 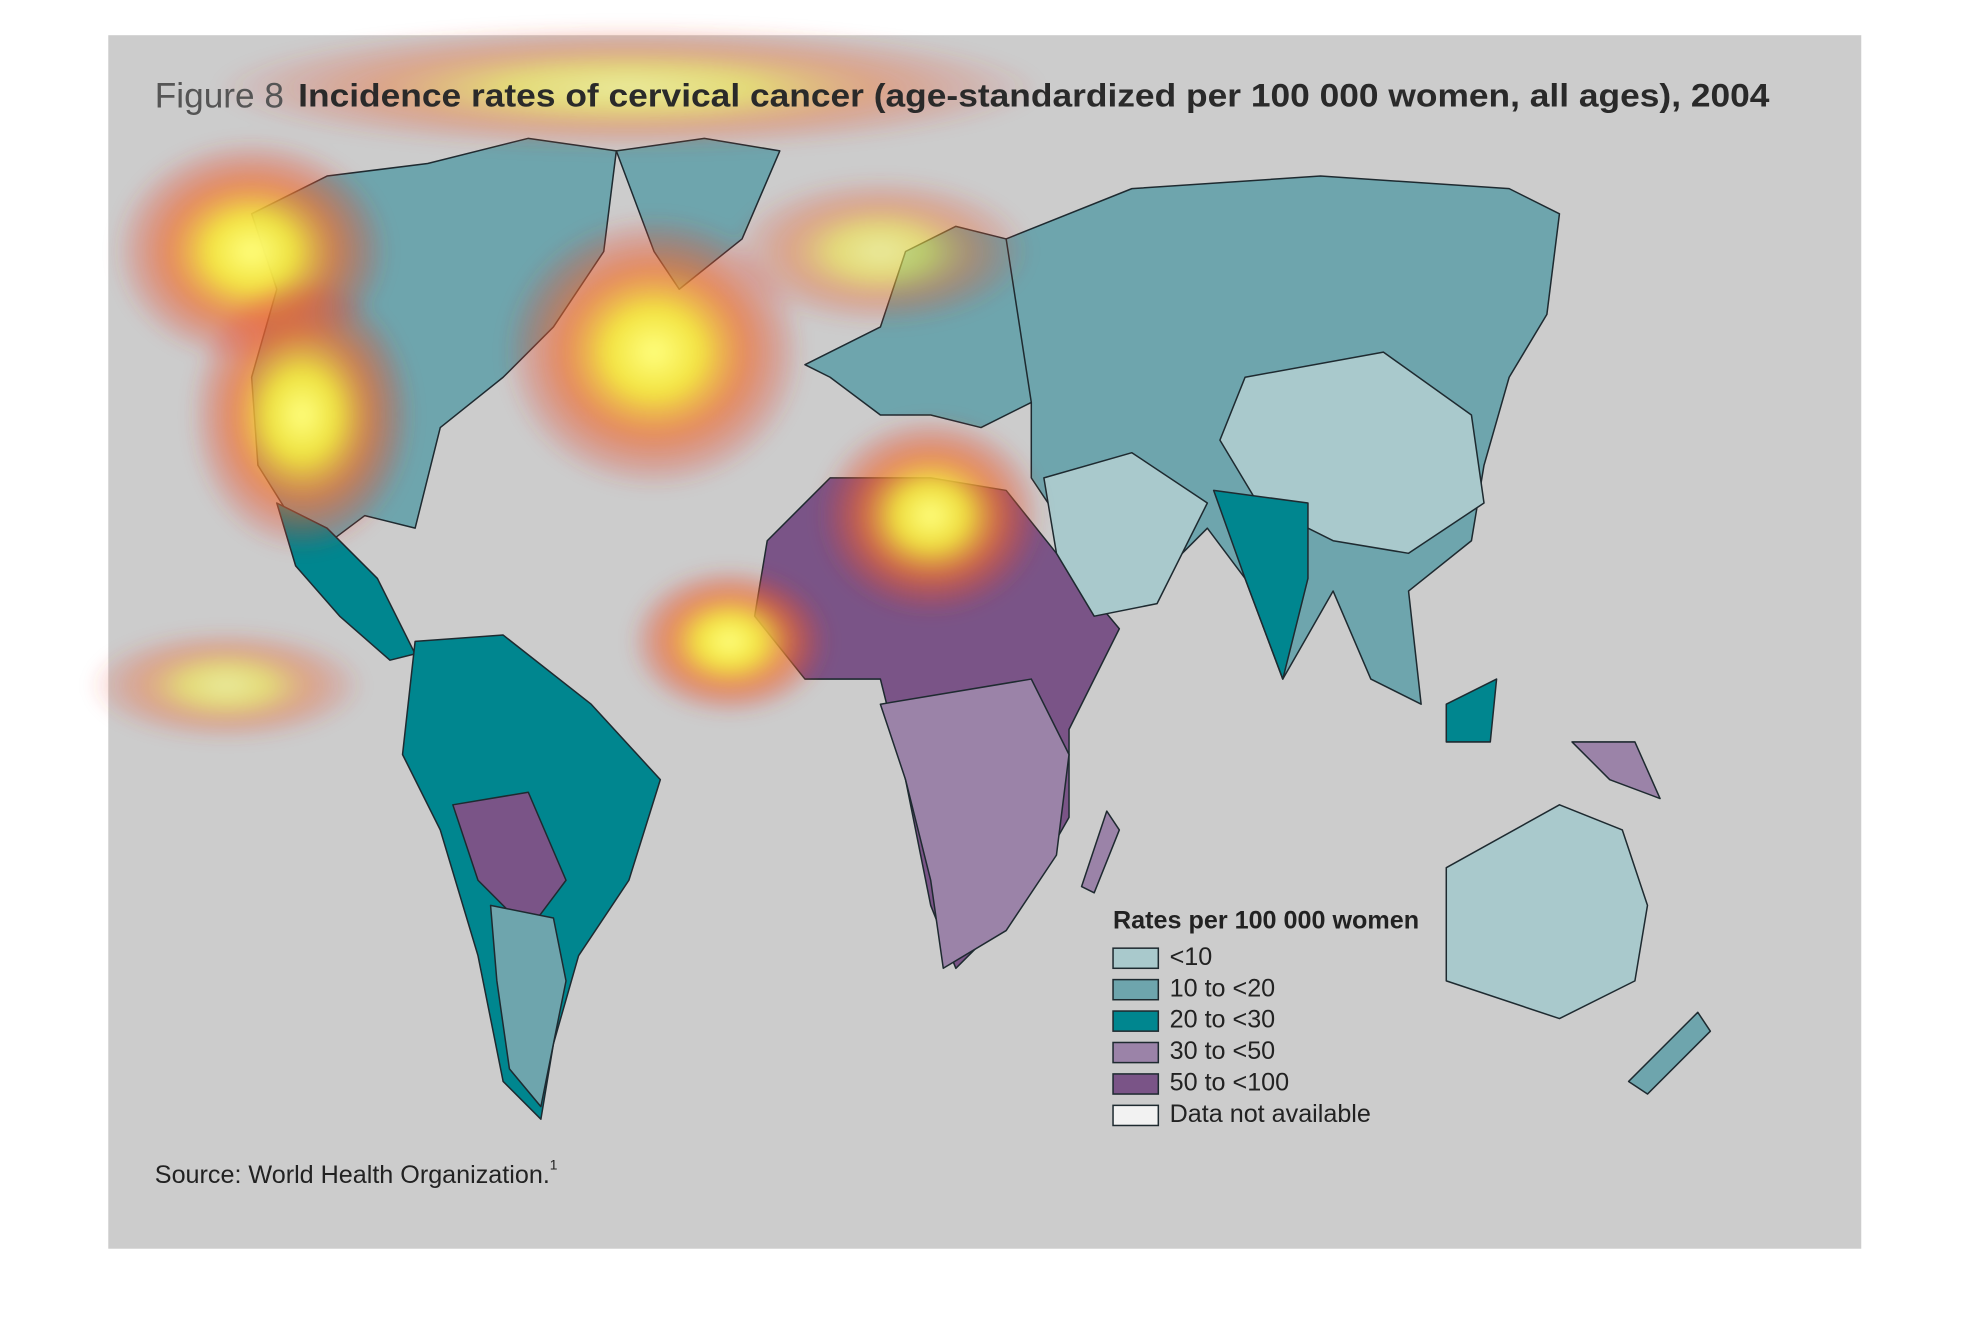 I want to click on india, so click(x=1260, y=584).